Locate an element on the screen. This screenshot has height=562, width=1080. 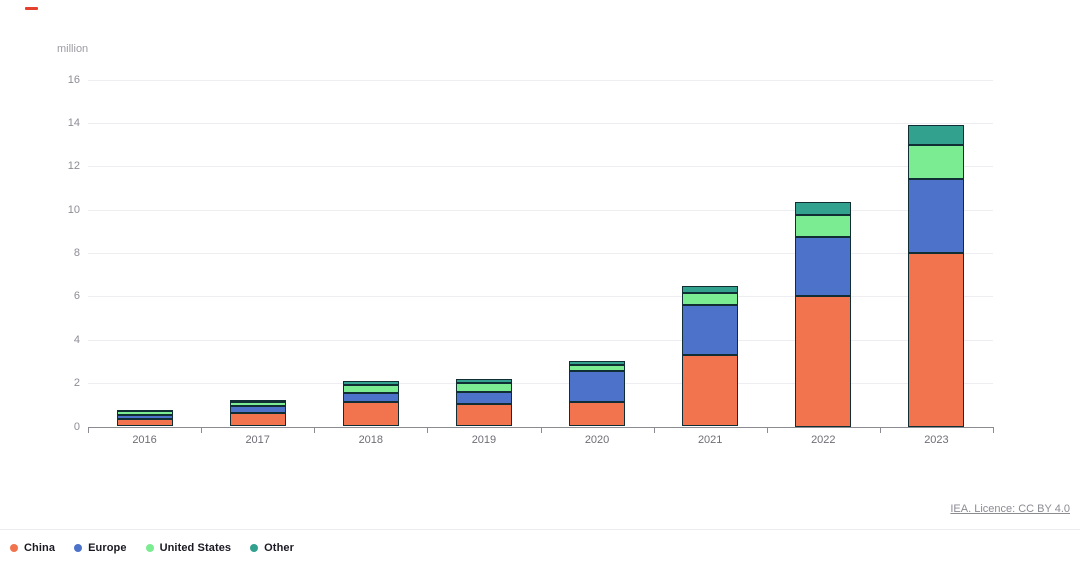
bar-segment-china-2019 is located at coordinates (483, 415).